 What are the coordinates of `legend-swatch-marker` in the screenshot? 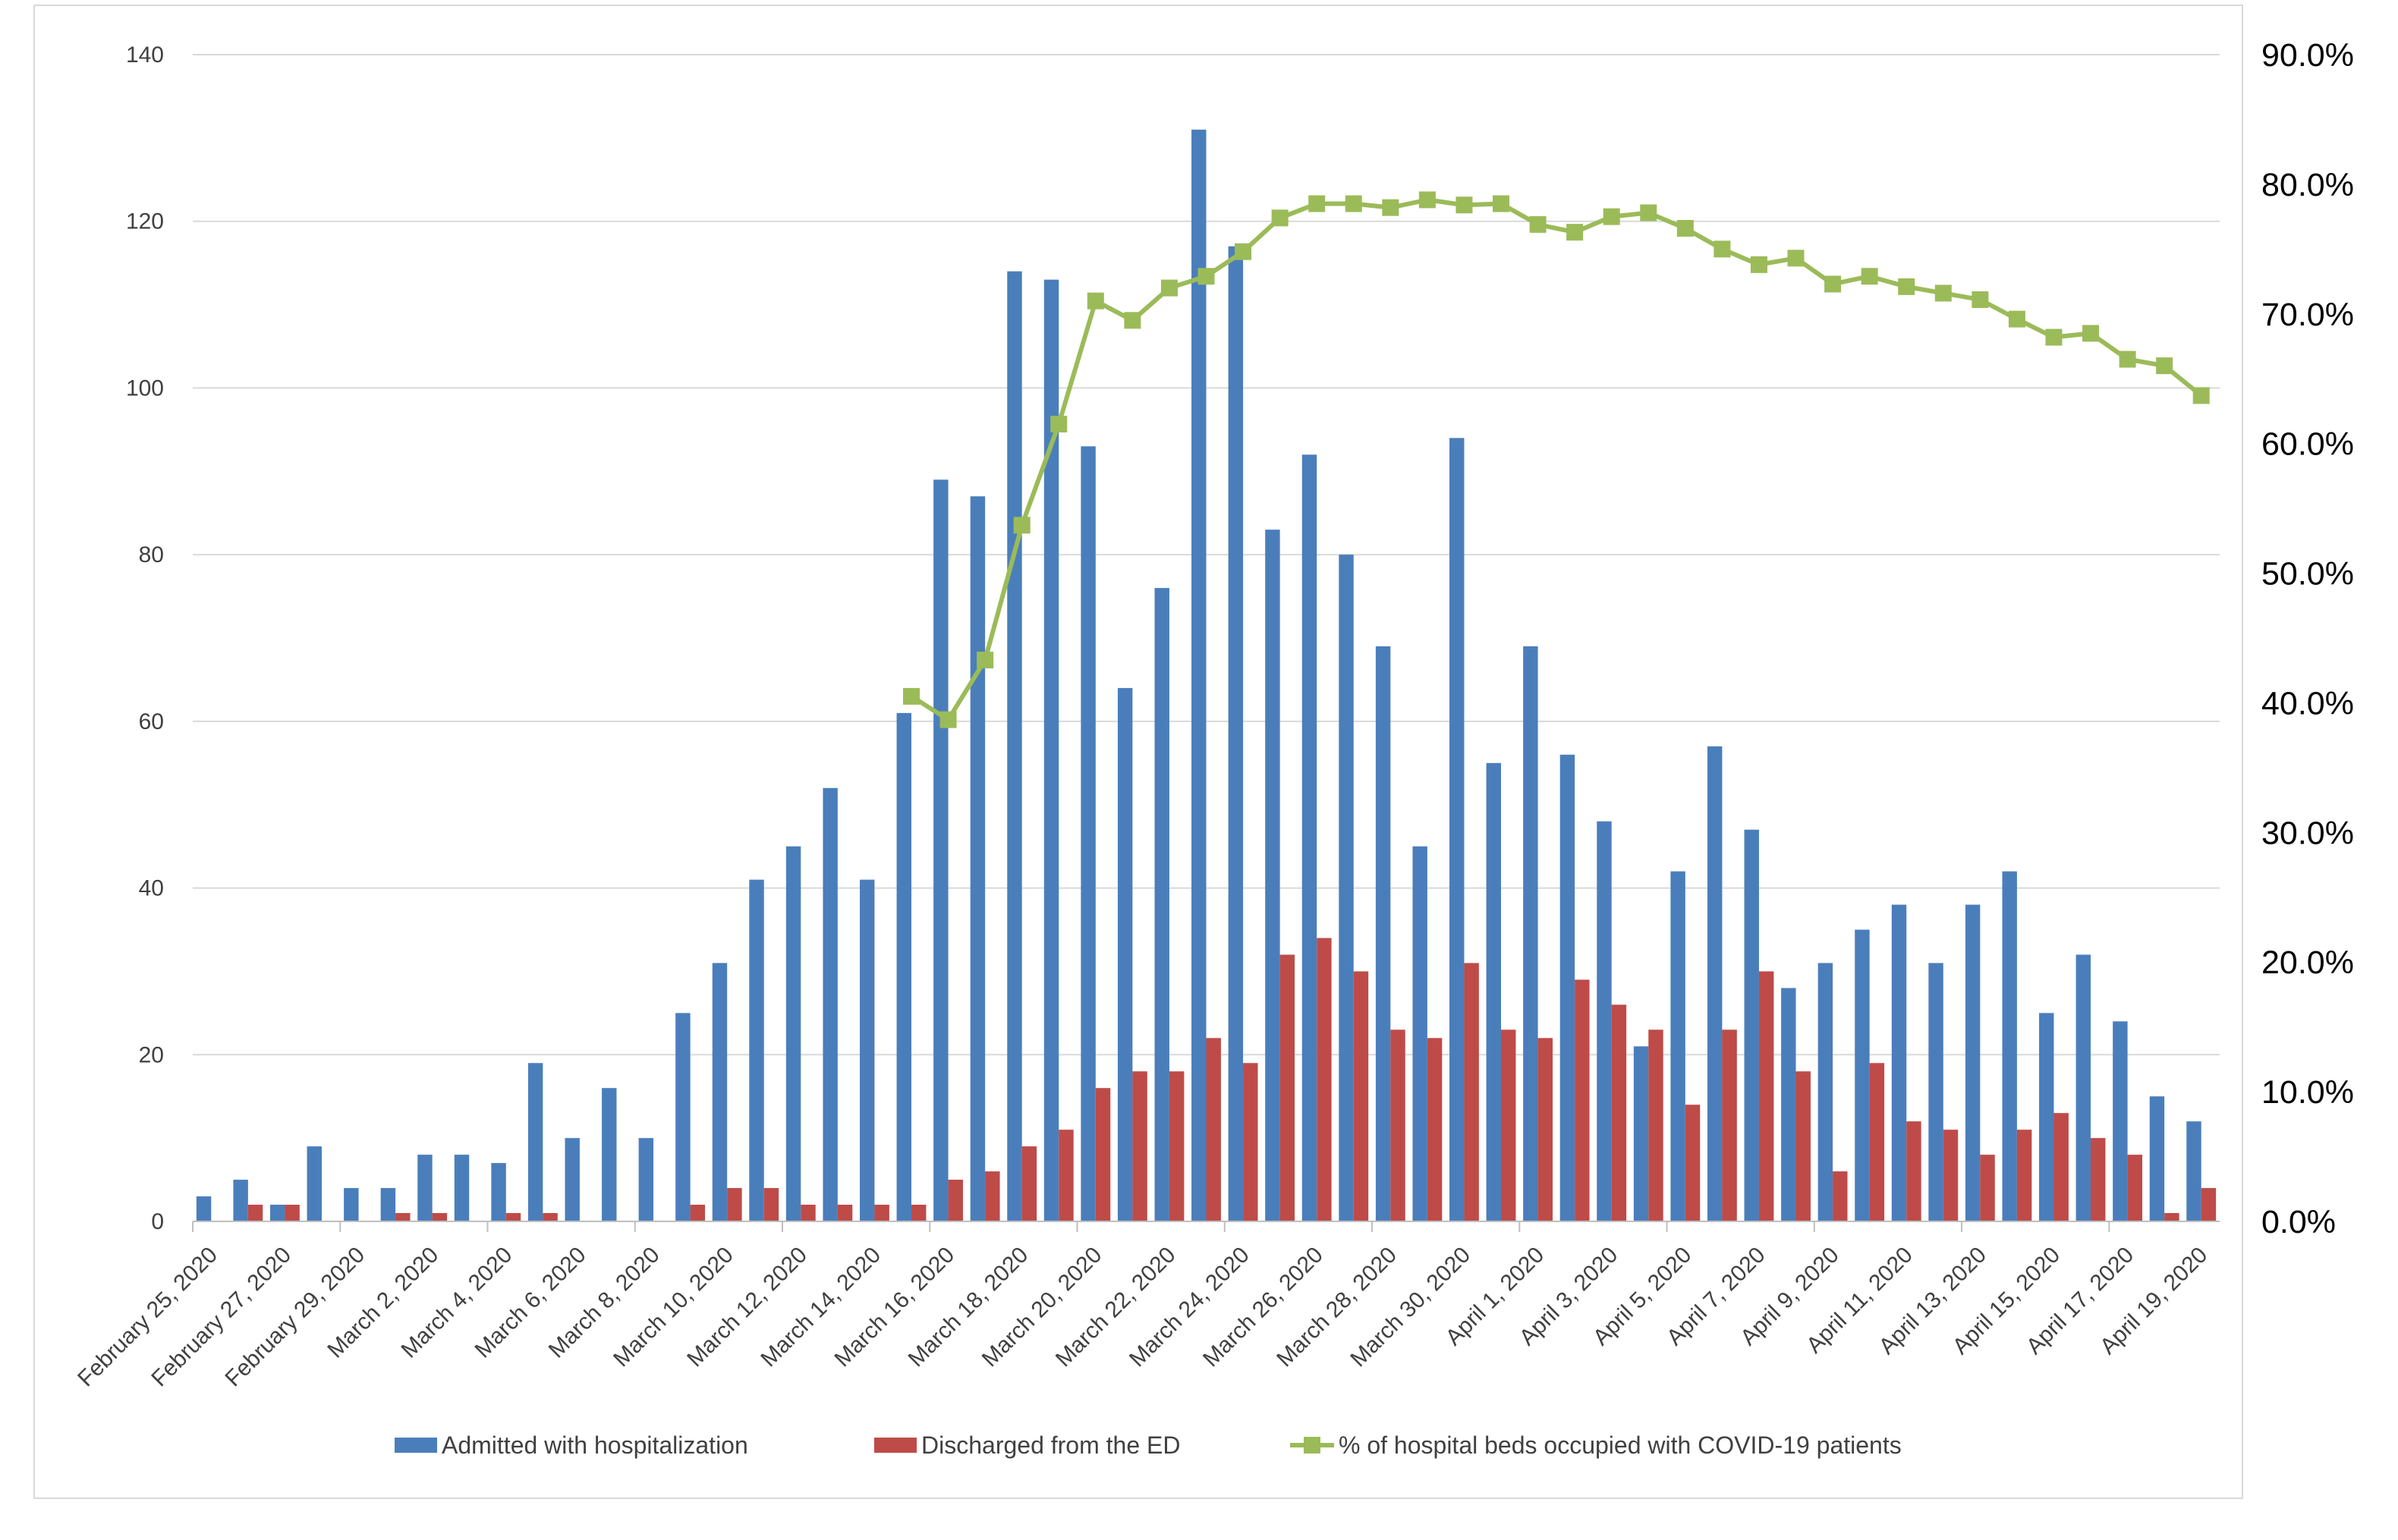 It's located at (1312, 1445).